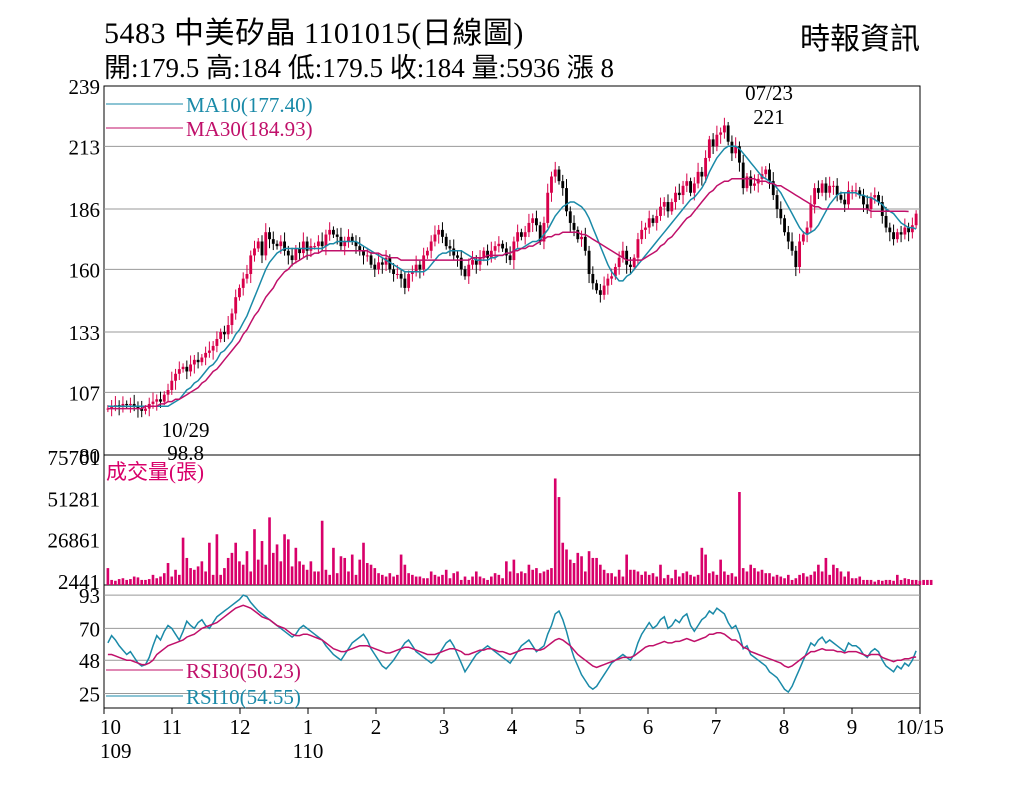 Image resolution: width=1024 pixels, height=789 pixels. I want to click on price-y-tick: 133, so click(85, 333).